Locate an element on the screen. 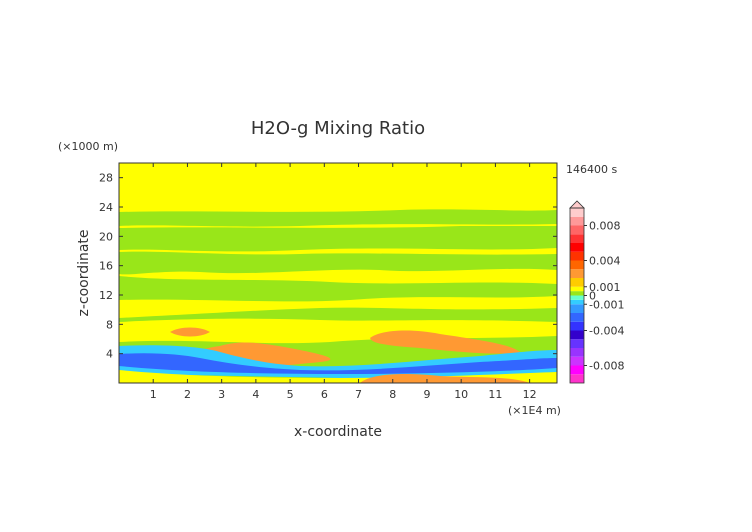 The width and height of the screenshot is (752, 532). colorbar-label: -0.008 is located at coordinates (606, 366).